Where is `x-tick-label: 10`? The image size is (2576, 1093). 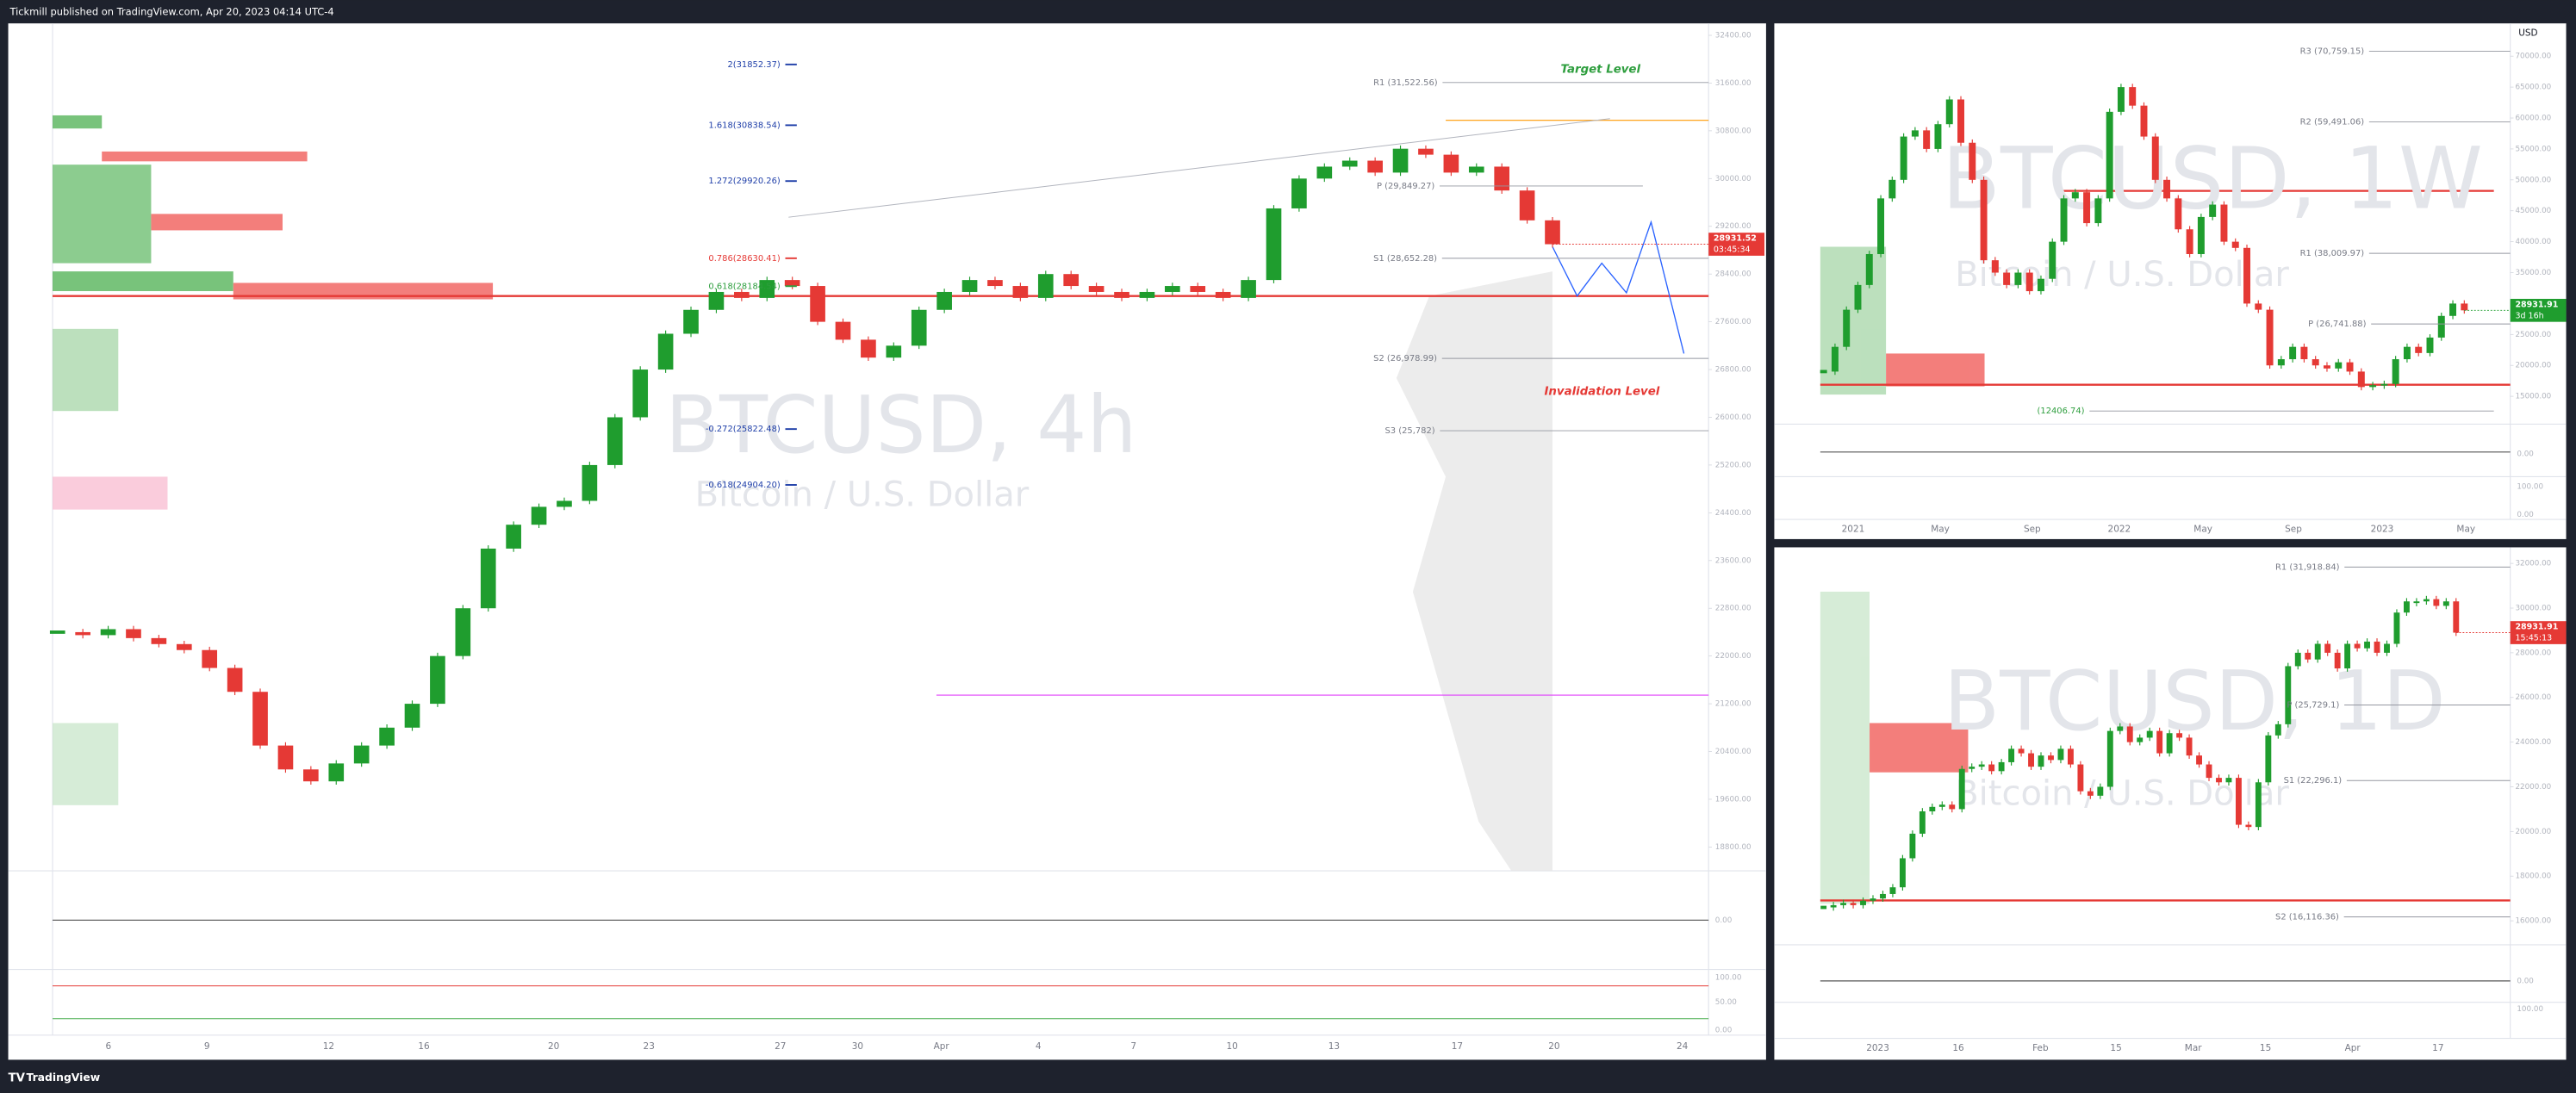
x-tick-label: 10 is located at coordinates (1233, 1046).